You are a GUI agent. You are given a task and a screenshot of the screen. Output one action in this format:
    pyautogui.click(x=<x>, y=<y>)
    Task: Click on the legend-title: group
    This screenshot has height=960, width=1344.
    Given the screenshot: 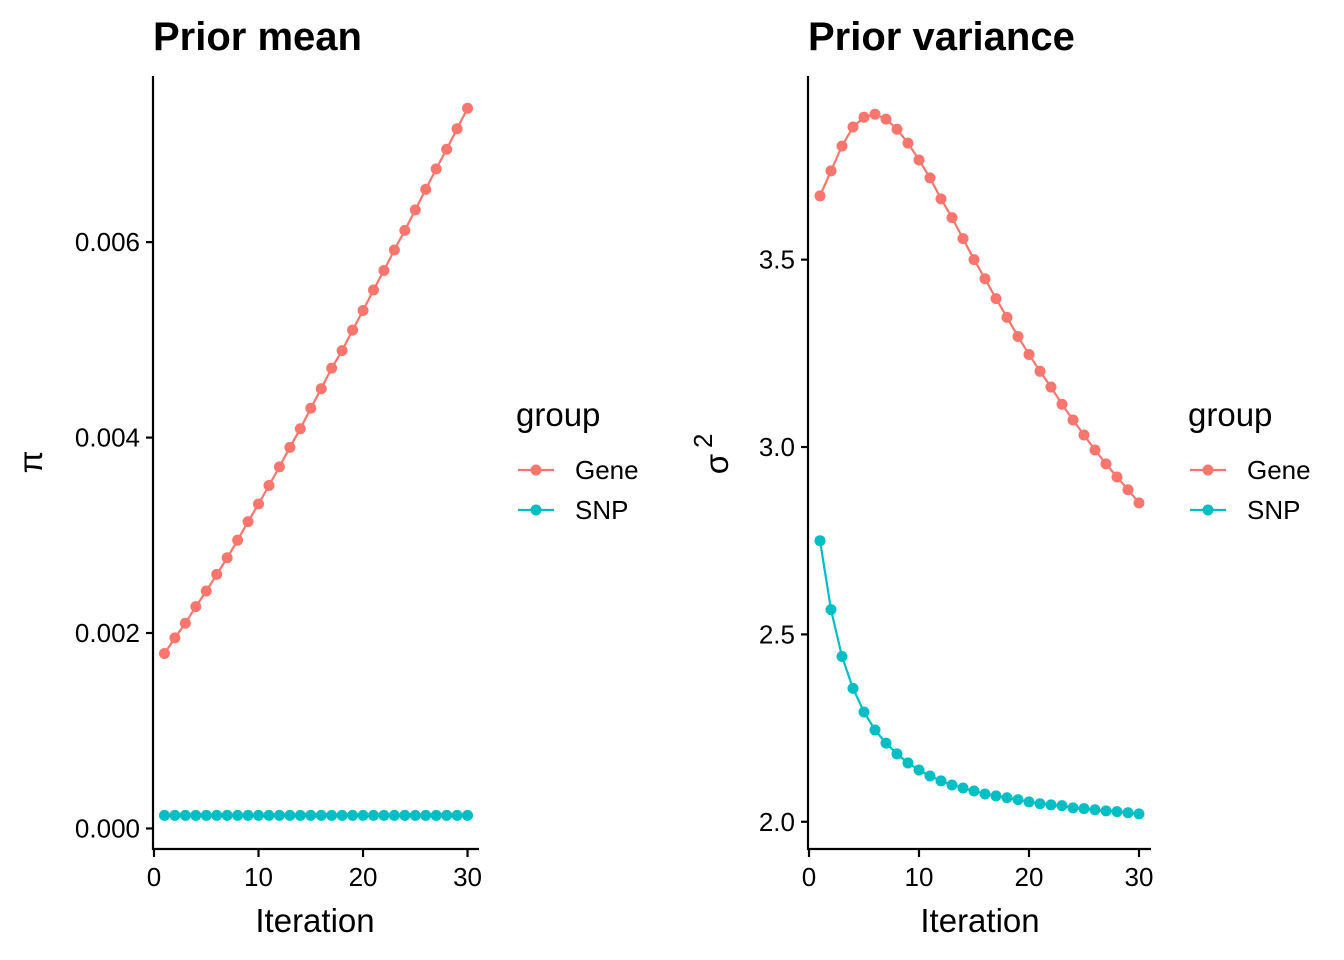 What is the action you would take?
    pyautogui.click(x=1230, y=414)
    